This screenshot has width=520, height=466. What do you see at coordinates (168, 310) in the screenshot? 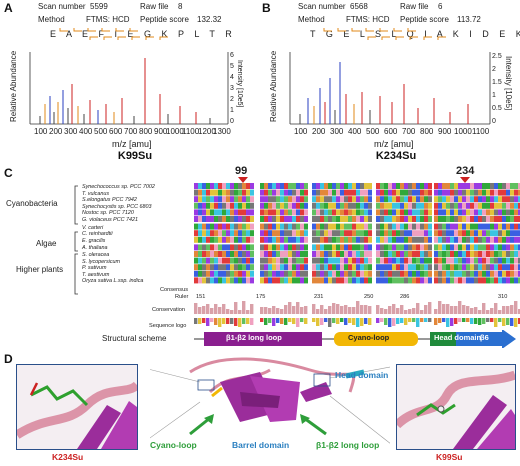
I see `conservation-label: Conservation` at bounding box center [168, 310].